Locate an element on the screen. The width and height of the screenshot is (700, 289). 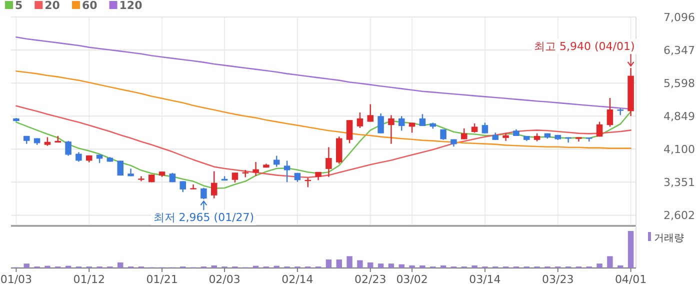
legend: 거래량 is located at coordinates (666, 238).